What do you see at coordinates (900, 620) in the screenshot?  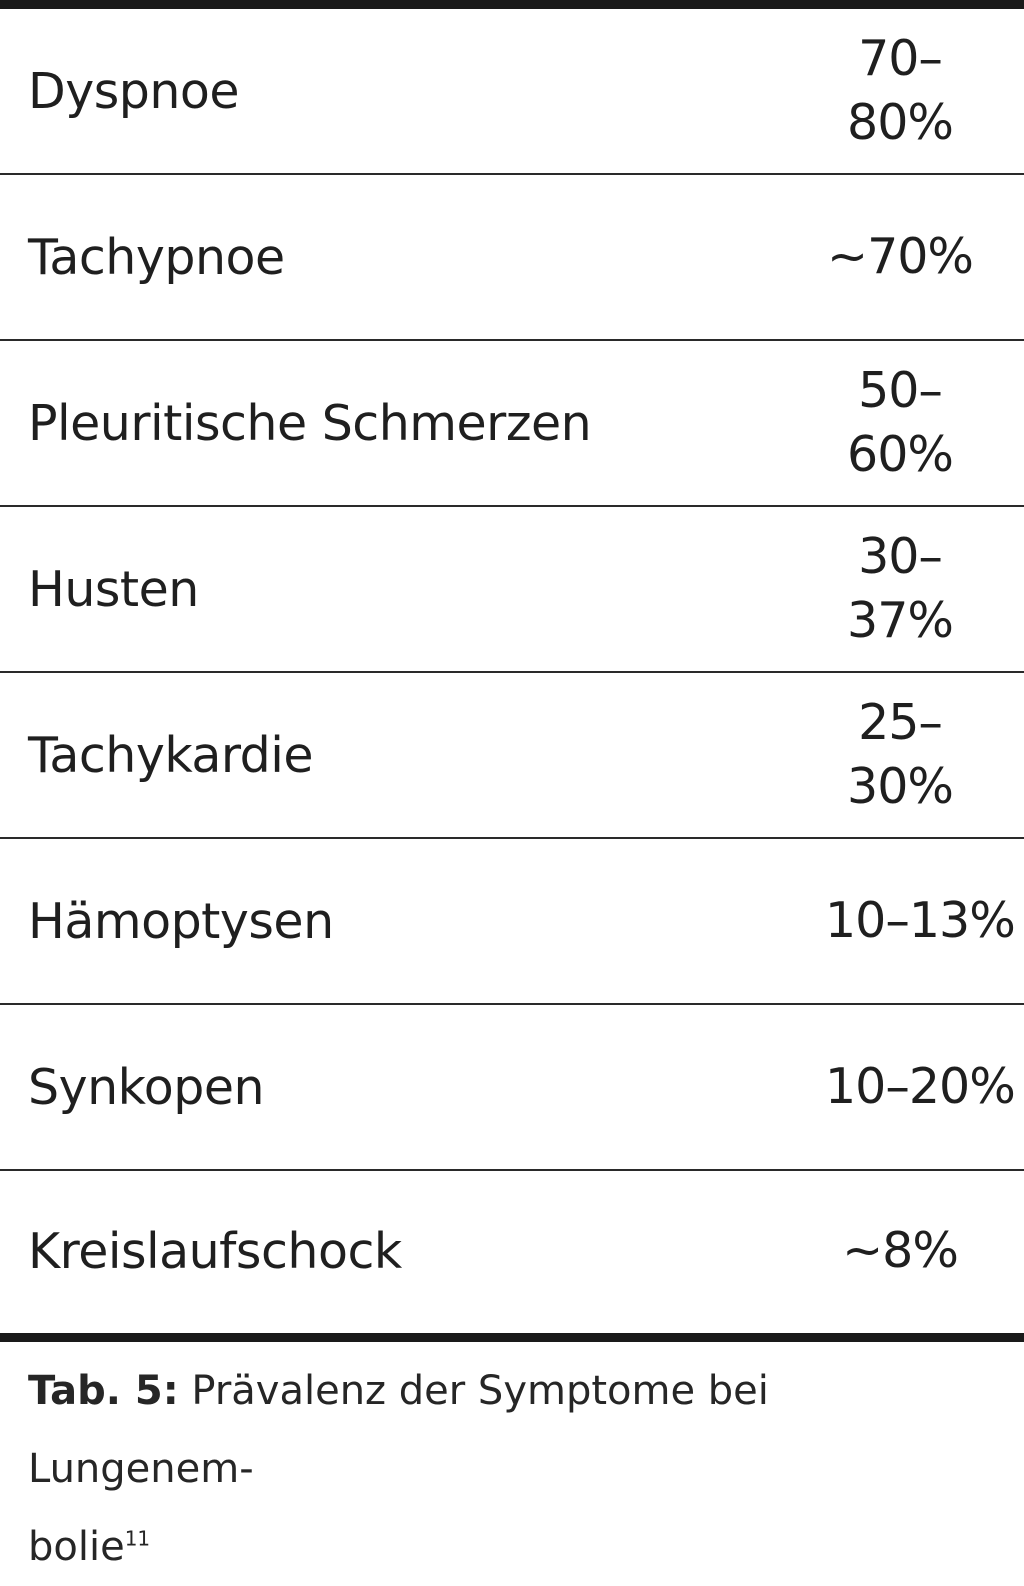 I see `prevalence-line-2: 37%` at bounding box center [900, 620].